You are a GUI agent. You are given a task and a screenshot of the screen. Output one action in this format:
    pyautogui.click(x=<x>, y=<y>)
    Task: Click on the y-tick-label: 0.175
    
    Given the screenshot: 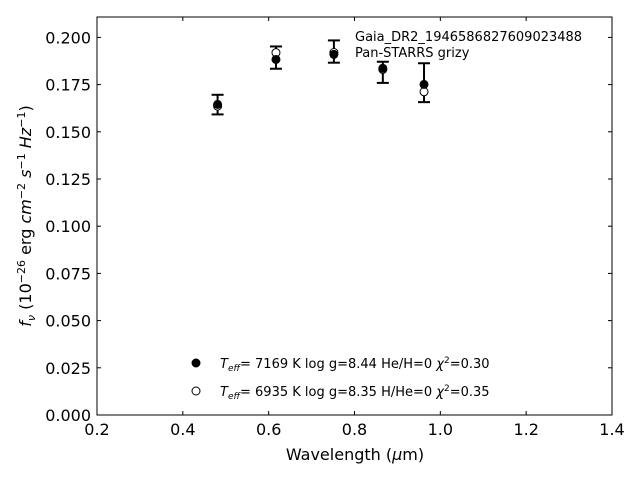 What is the action you would take?
    pyautogui.click(x=68, y=85)
    